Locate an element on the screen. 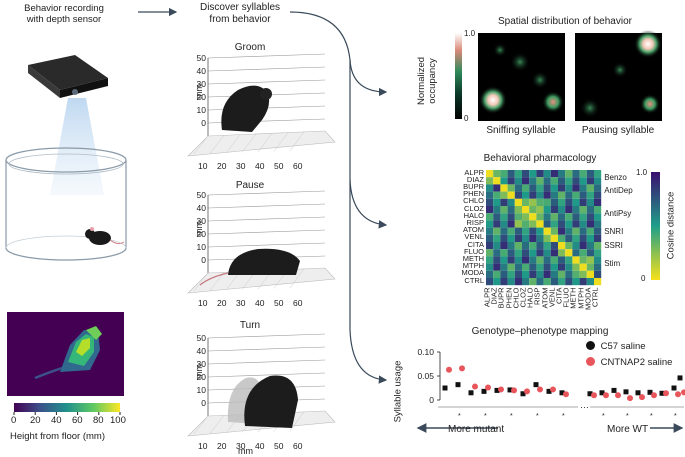  depth-tick-100: 100 is located at coordinates (118, 420).